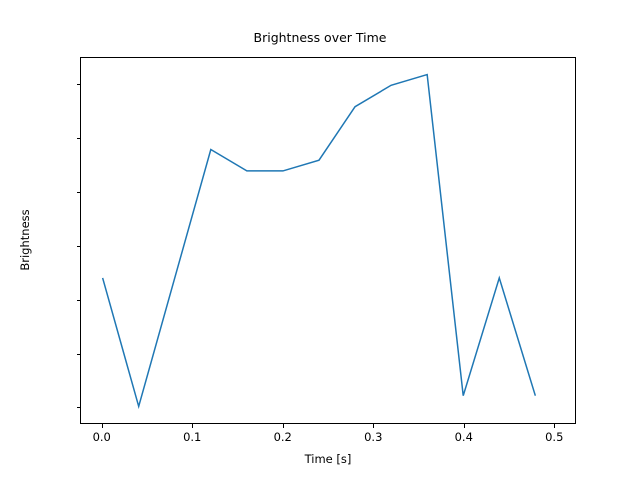  I want to click on x-tick-label: 0.1, so click(192, 437).